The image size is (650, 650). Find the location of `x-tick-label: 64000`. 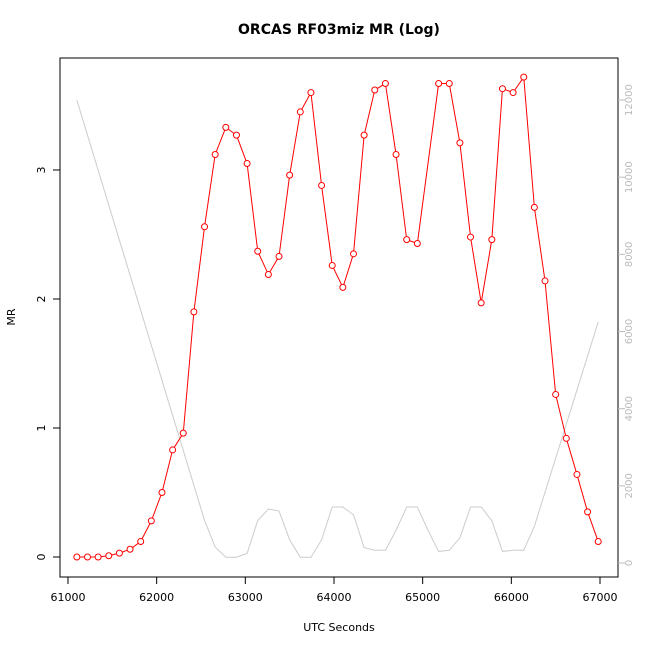

x-tick-label: 64000 is located at coordinates (333, 597).